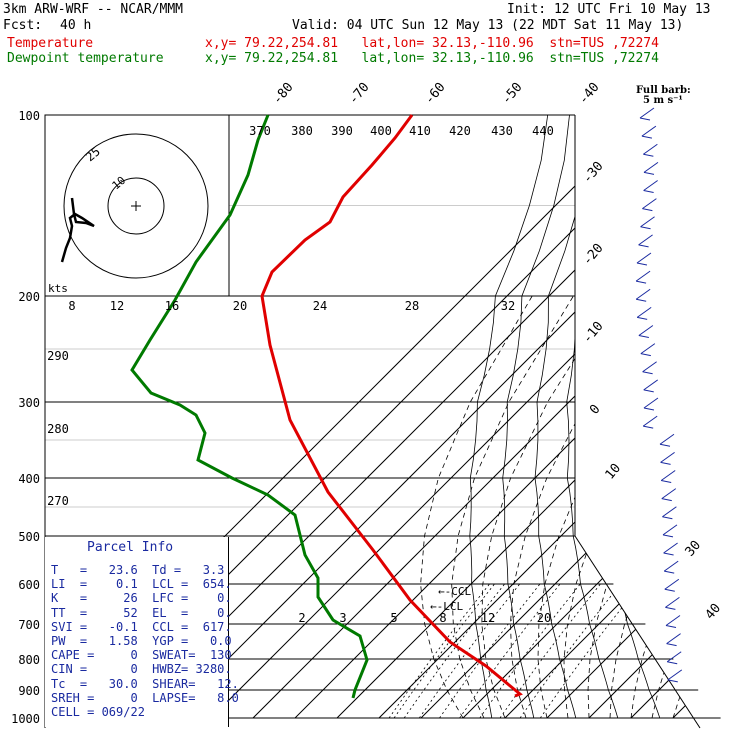 The width and height of the screenshot is (740, 740). I want to click on parcel-info-row: CAPE = 0 SWEAT= 130, so click(141, 655).